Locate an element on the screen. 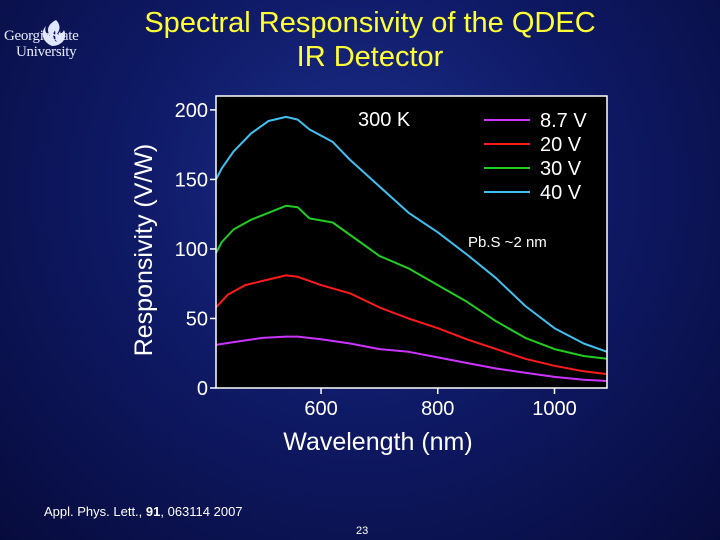  citation-prefix: Appl. Phys. Lett., is located at coordinates (95, 511).